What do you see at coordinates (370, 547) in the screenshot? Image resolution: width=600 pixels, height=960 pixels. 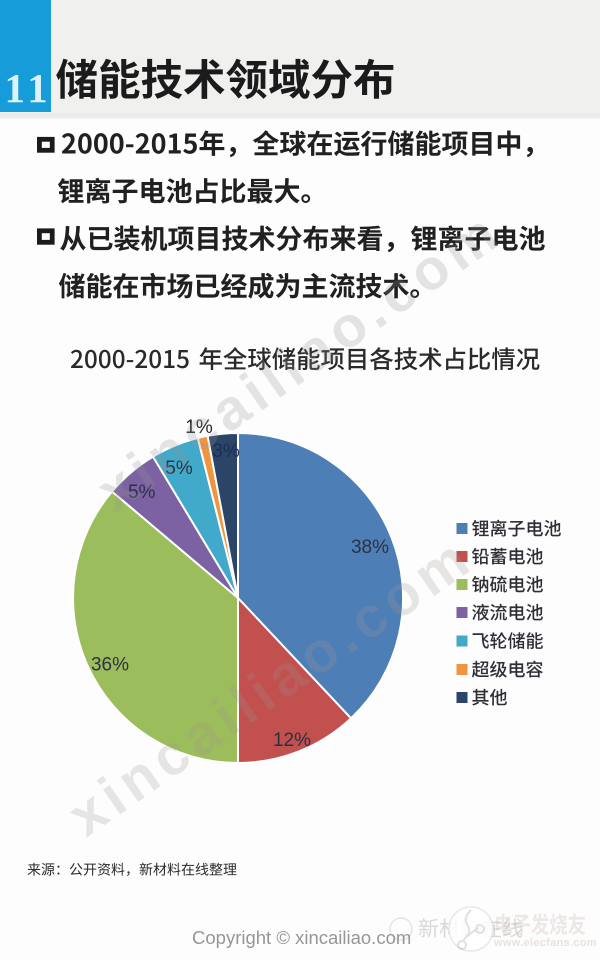 I see `svg-text: 38%` at bounding box center [370, 547].